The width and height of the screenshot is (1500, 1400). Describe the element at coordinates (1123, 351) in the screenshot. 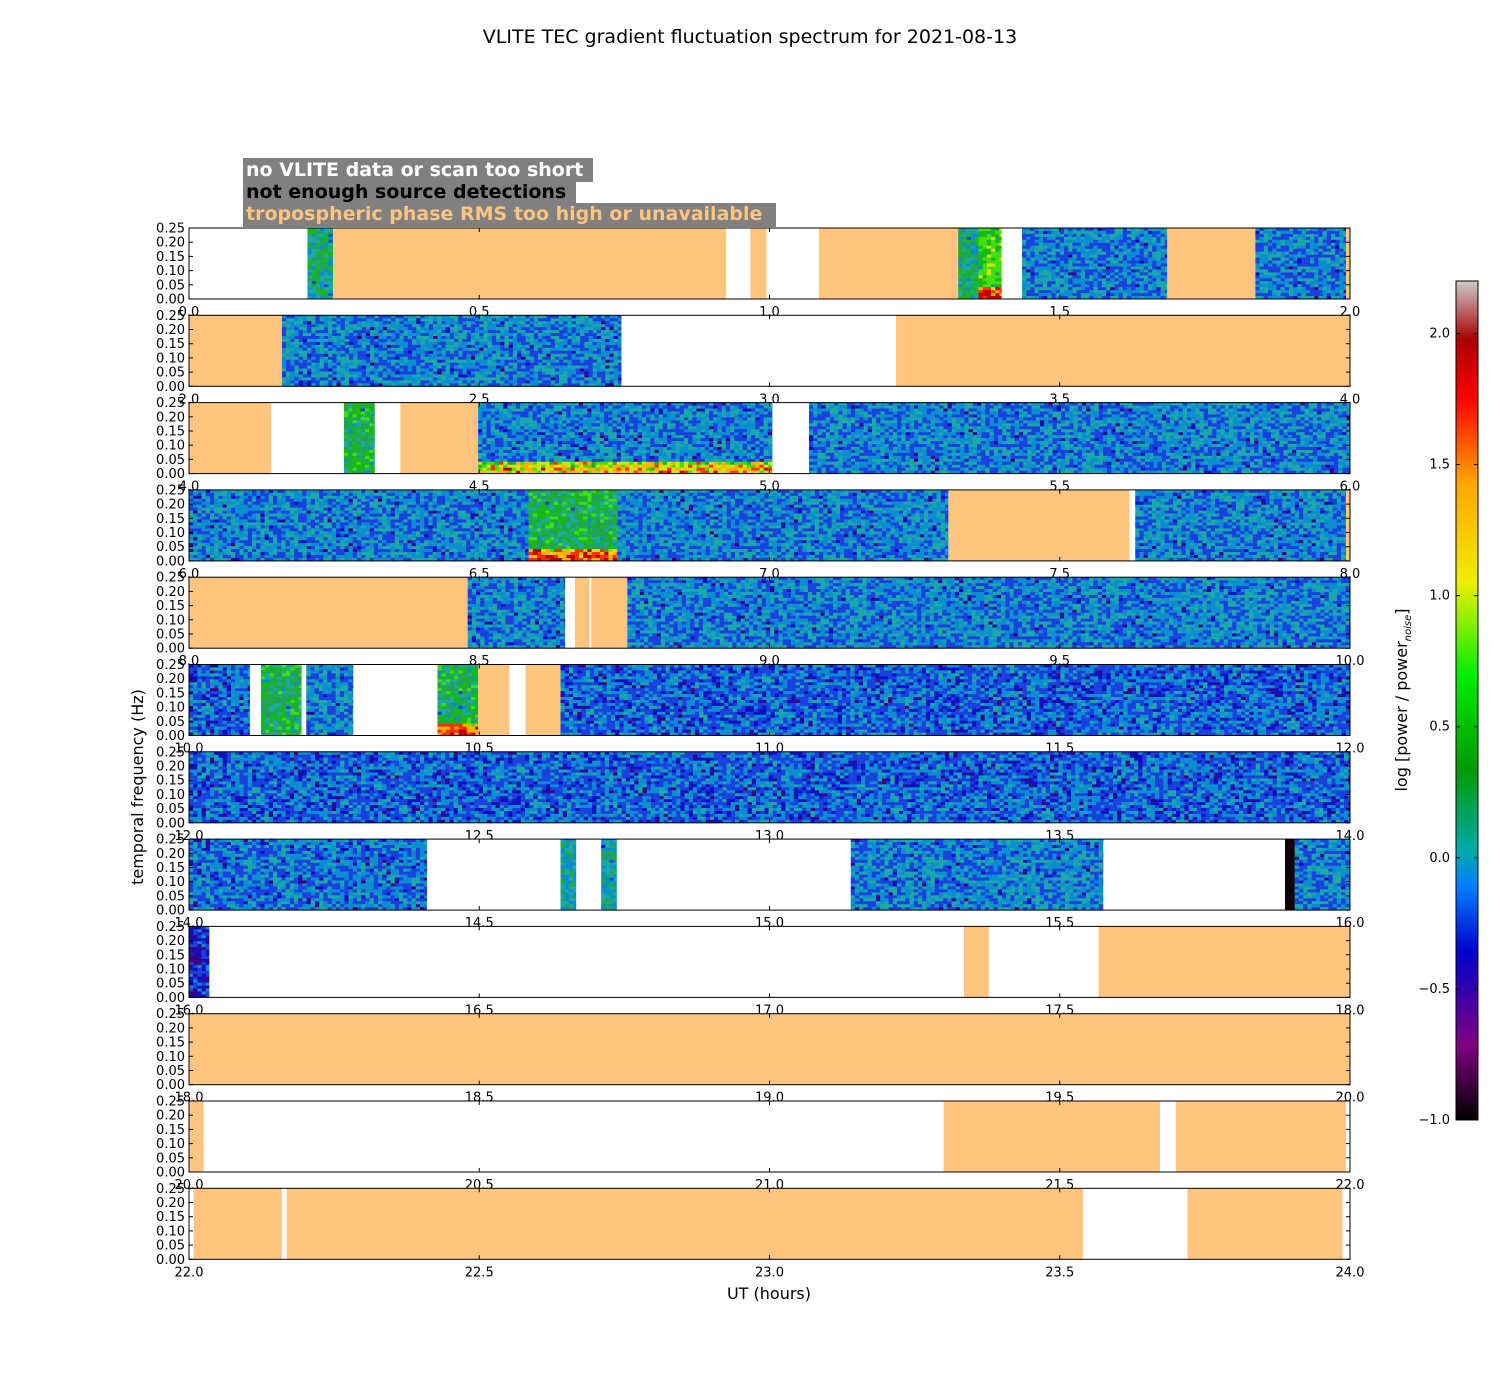

I see `segment-tropo` at that location.